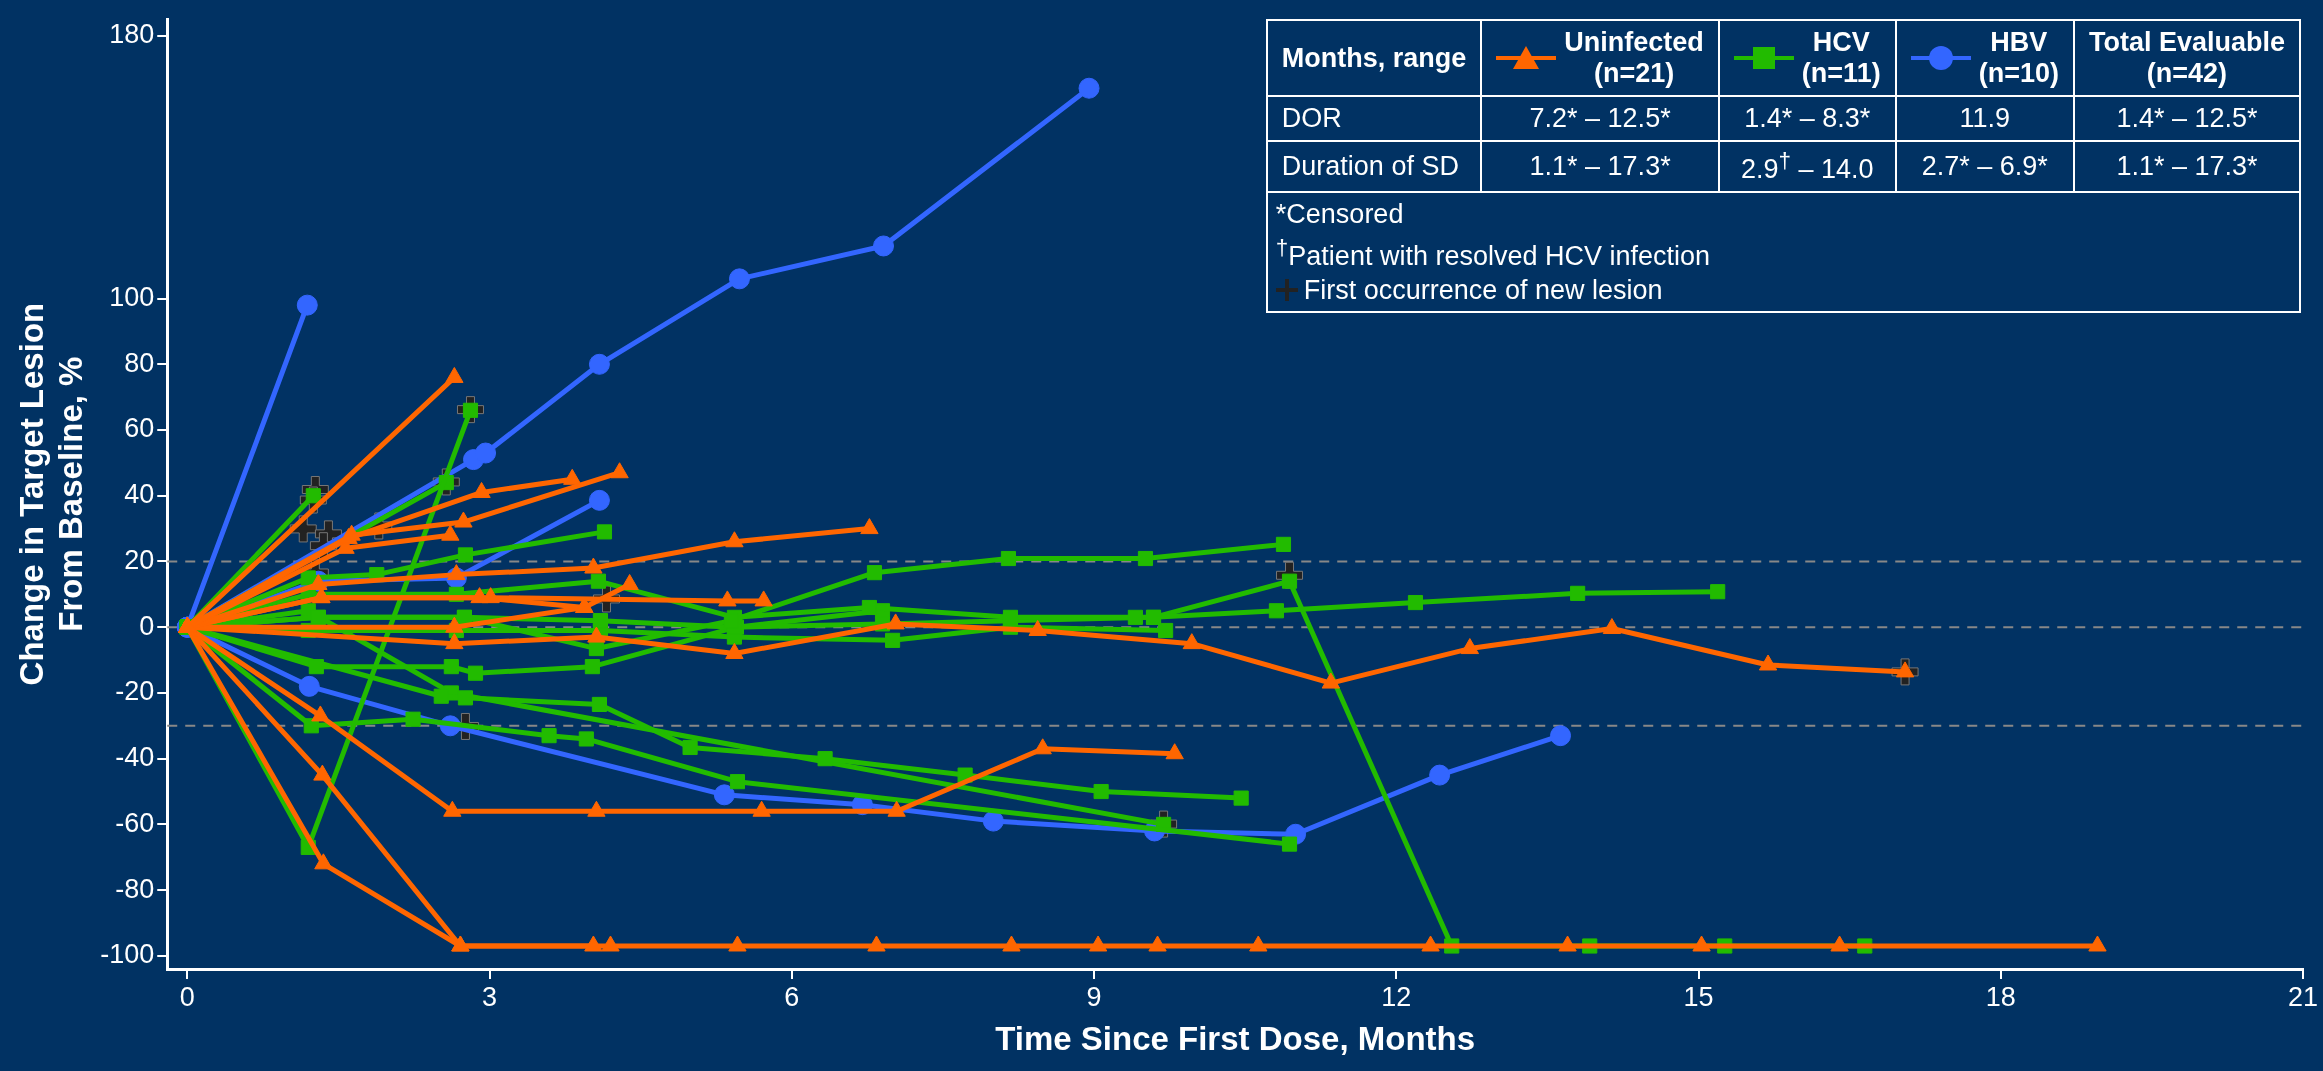 The width and height of the screenshot is (2323, 1071). What do you see at coordinates (2303, 996) in the screenshot?
I see `x-tick-label: 21` at bounding box center [2303, 996].